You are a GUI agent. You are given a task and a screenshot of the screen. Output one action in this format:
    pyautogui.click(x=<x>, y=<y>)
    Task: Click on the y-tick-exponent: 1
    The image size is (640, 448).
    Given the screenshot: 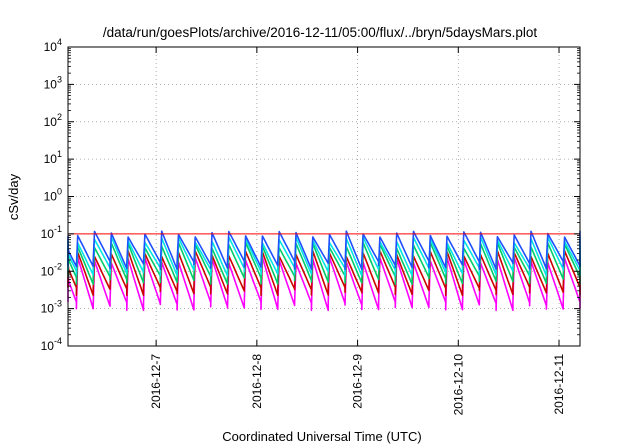 What is the action you would take?
    pyautogui.click(x=59, y=154)
    